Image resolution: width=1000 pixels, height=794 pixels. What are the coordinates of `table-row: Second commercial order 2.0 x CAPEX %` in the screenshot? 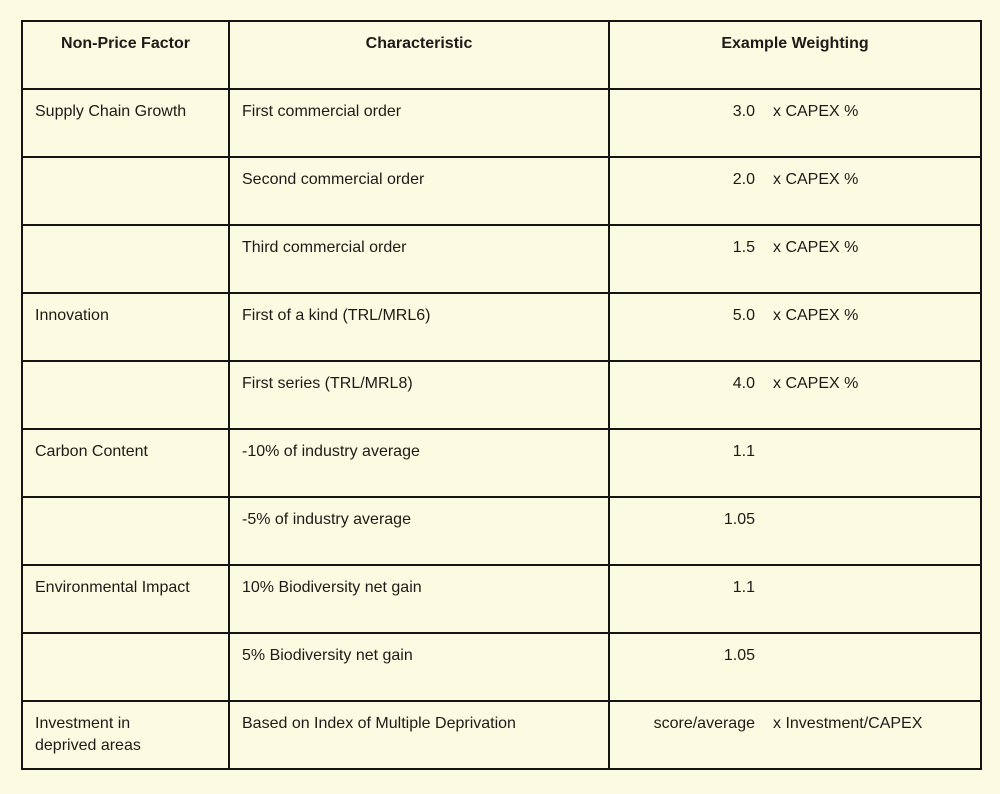 It's located at (501, 191).